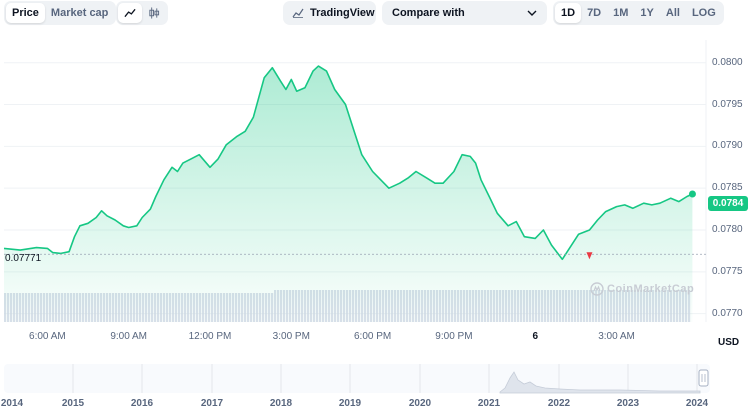 This screenshot has height=409, width=750. Describe the element at coordinates (25, 13) in the screenshot. I see `tab-price: Price` at that location.